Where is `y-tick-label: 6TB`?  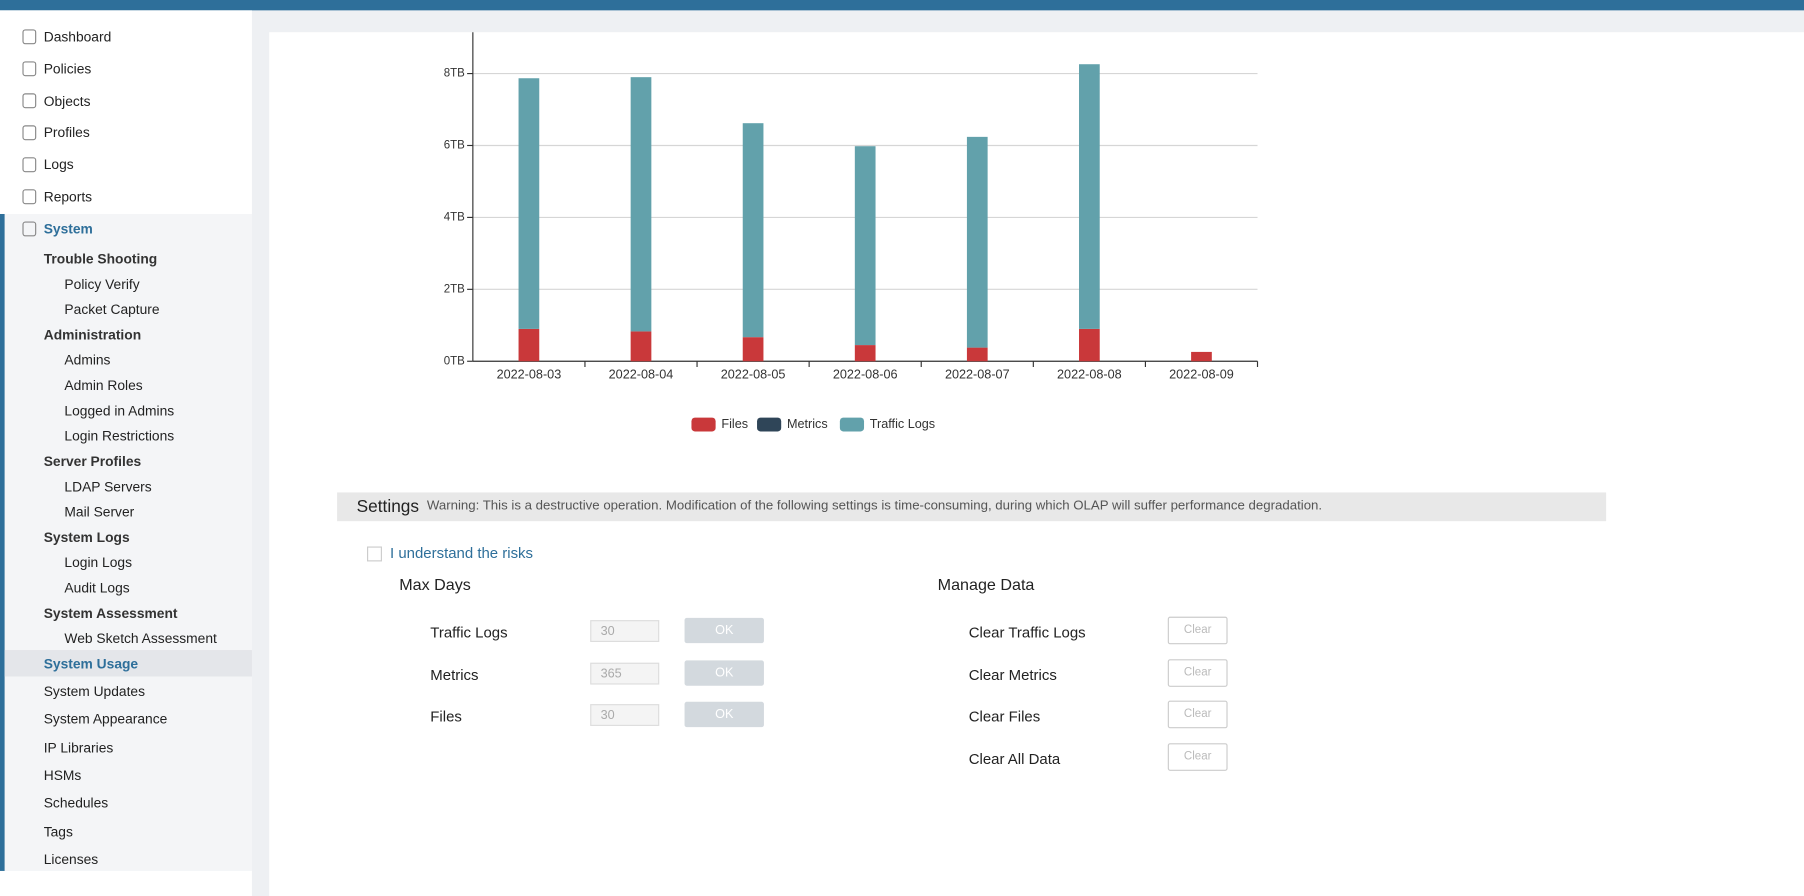
y-tick-label: 6TB is located at coordinates (454, 146).